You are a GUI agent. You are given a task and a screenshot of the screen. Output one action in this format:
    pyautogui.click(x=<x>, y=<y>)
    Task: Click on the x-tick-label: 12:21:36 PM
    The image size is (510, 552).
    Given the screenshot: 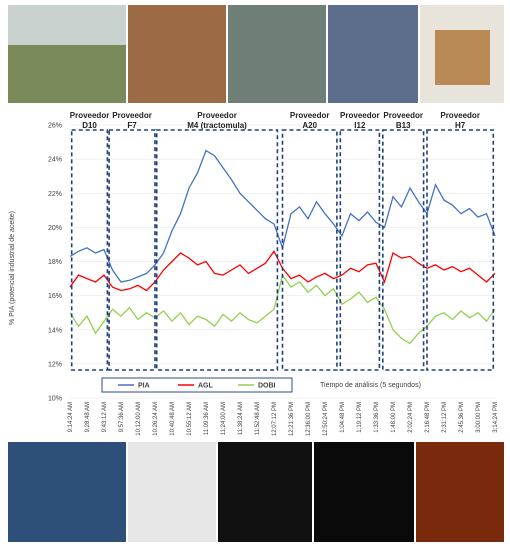 What is the action you would take?
    pyautogui.click(x=292, y=419)
    